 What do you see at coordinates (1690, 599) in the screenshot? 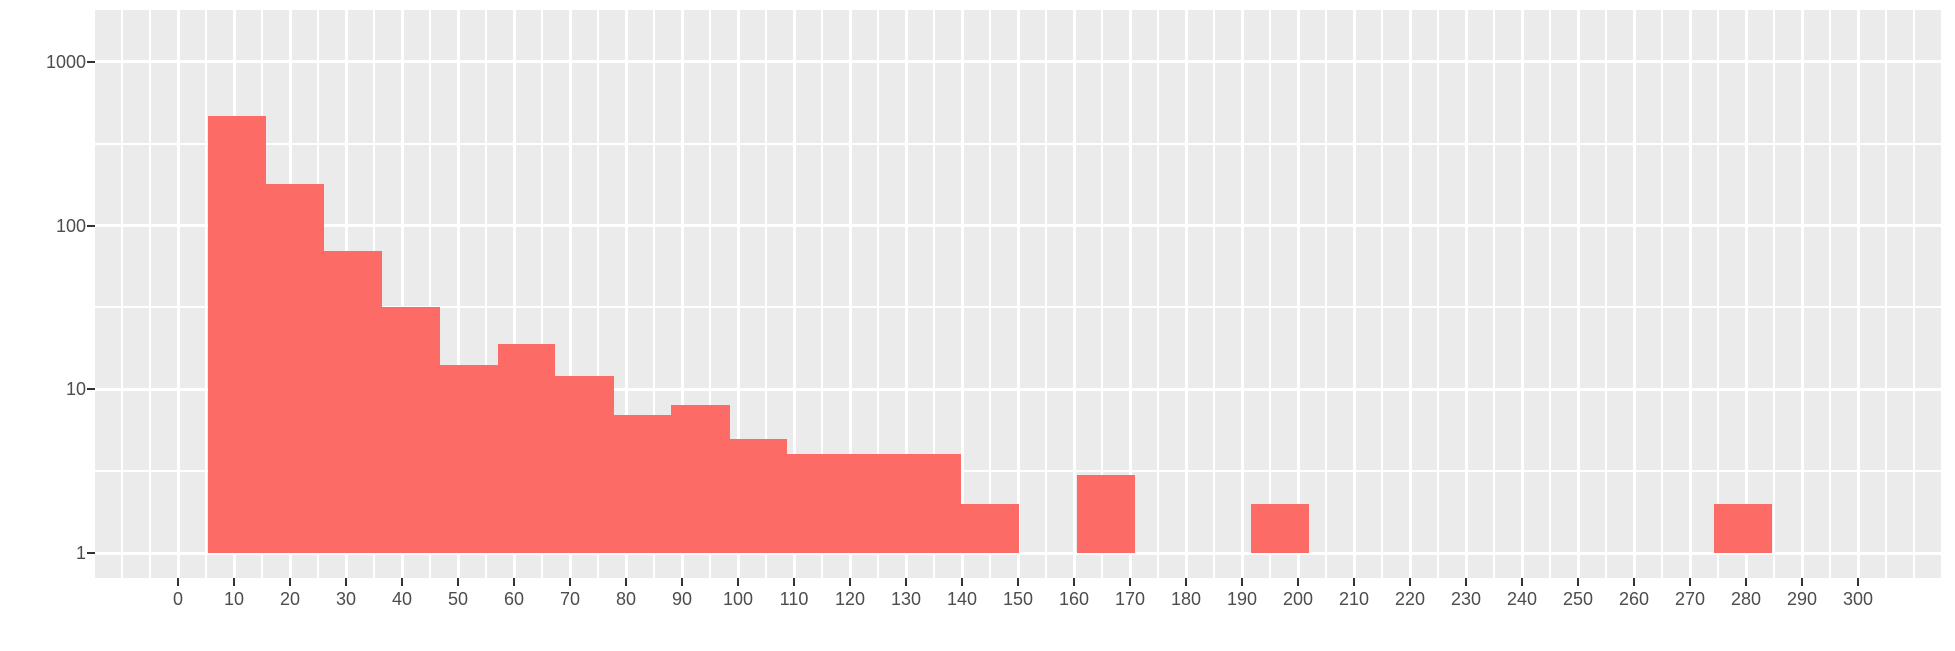
I see `x-tick-label: 270` at bounding box center [1690, 599].